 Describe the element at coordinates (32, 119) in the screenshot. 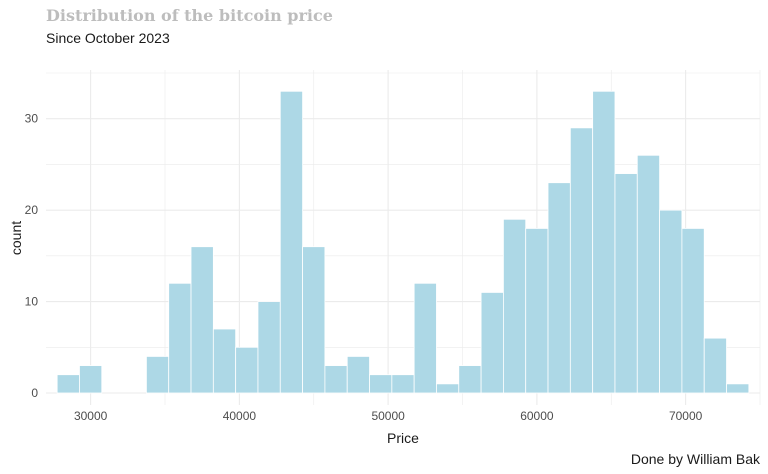

I see `y-tick-label: 30` at that location.